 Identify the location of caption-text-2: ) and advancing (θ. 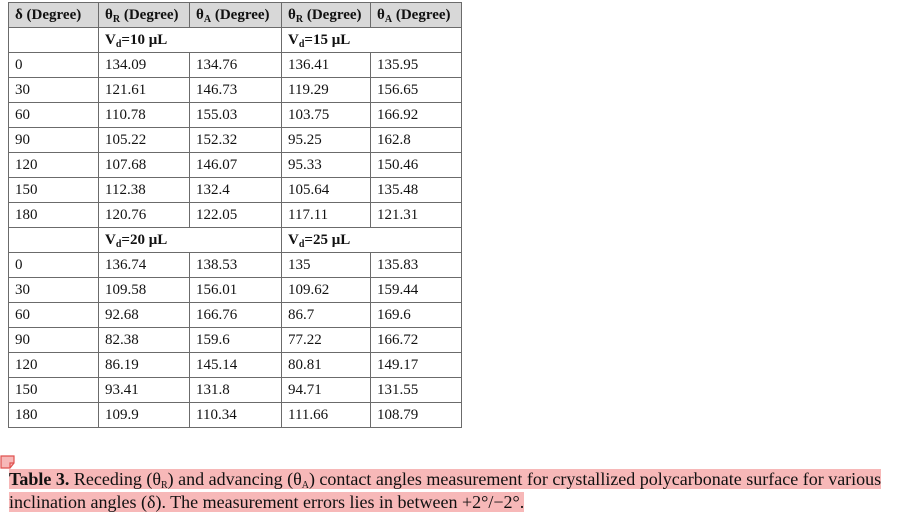
(234, 479).